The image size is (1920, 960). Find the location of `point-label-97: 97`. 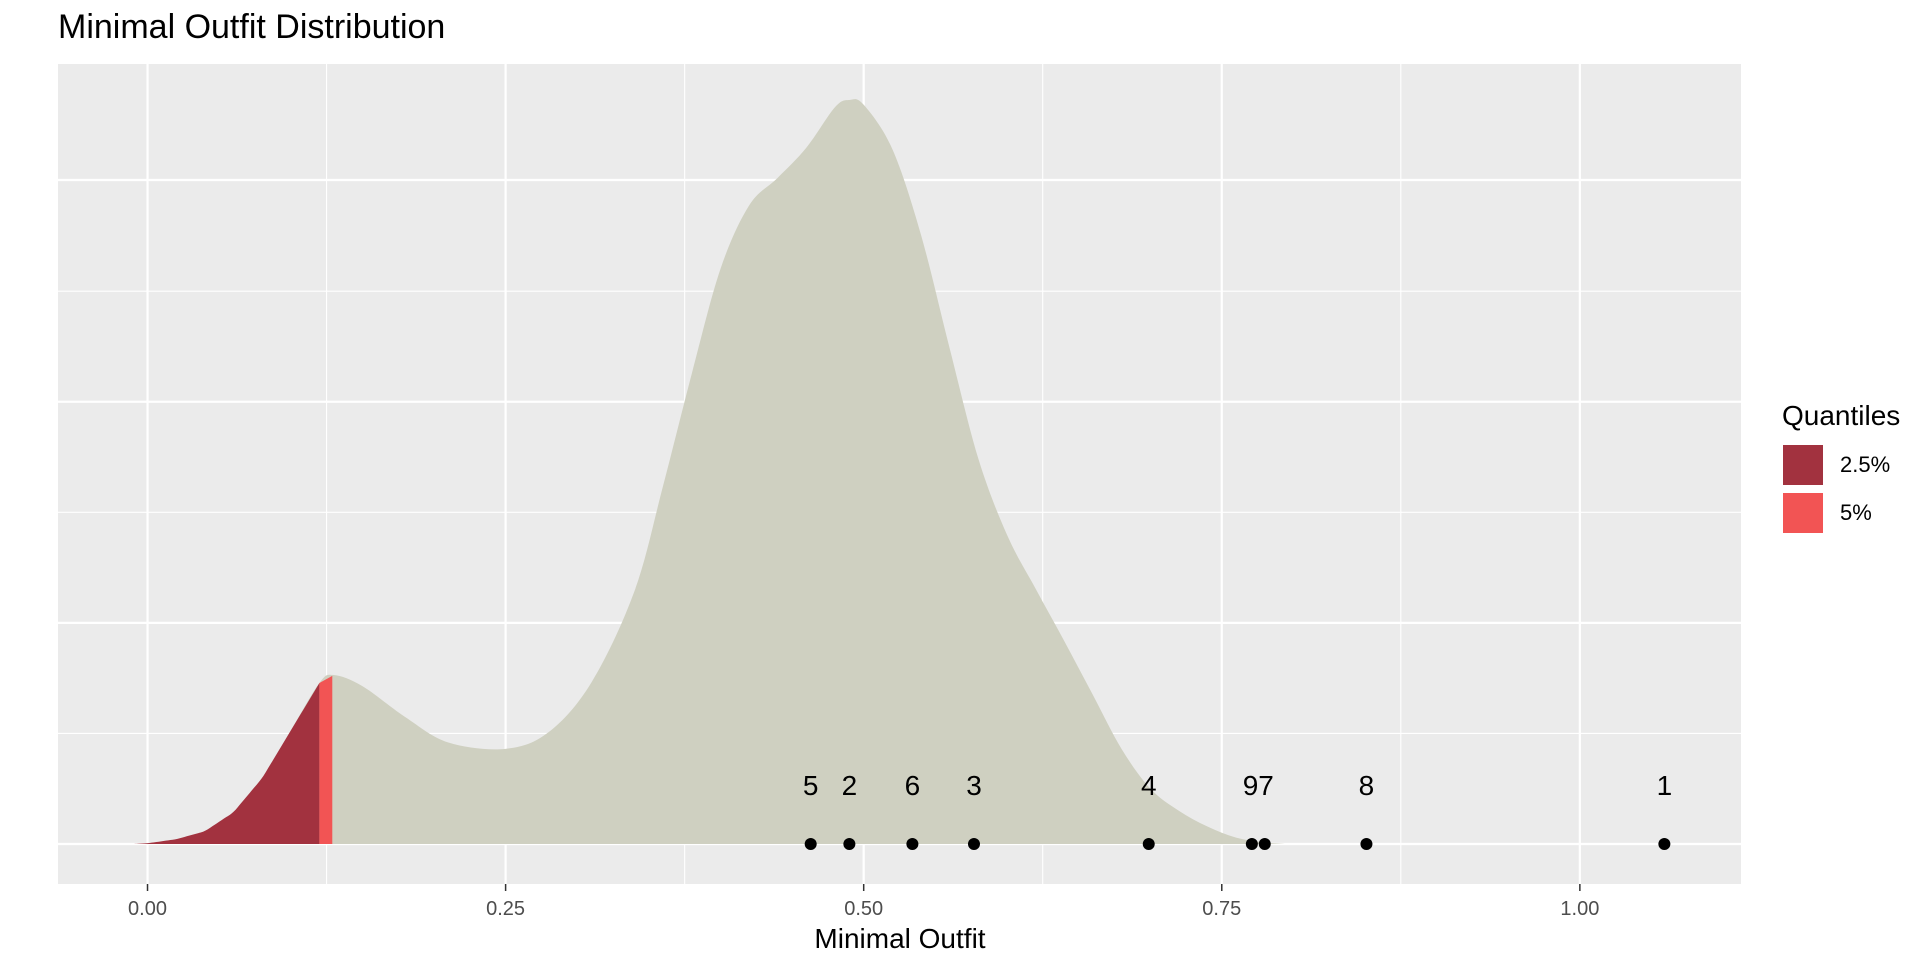

point-label-97: 97 is located at coordinates (1258, 785).